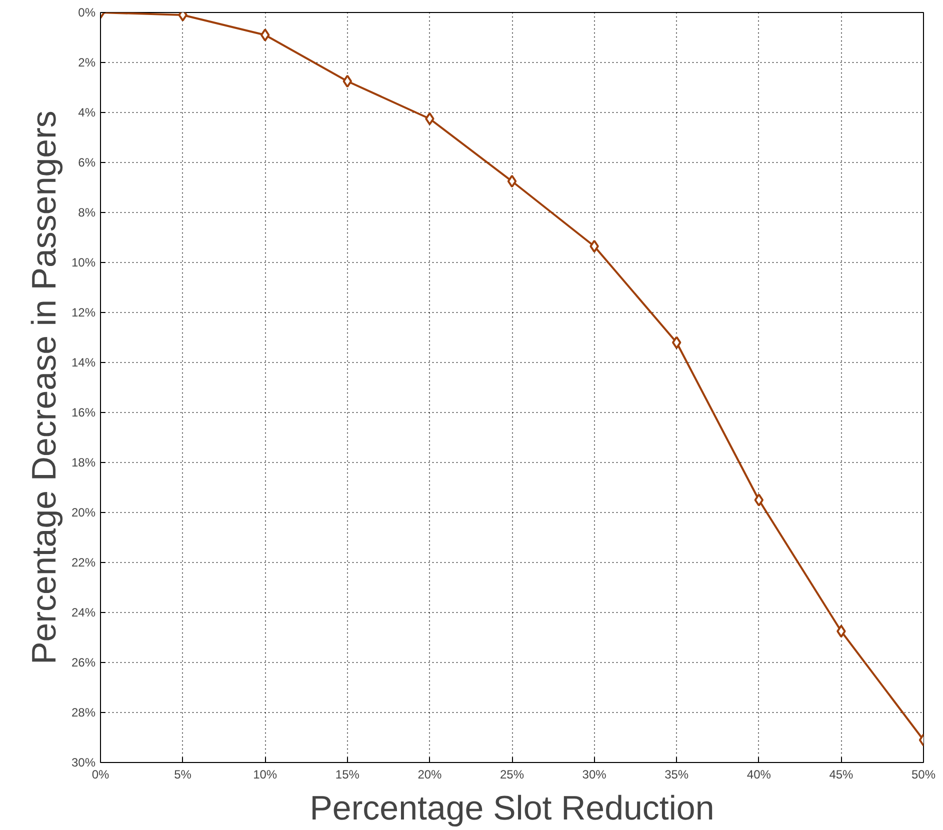 This screenshot has height=830, width=943. What do you see at coordinates (183, 775) in the screenshot?
I see `x-tick-label: 5%` at bounding box center [183, 775].